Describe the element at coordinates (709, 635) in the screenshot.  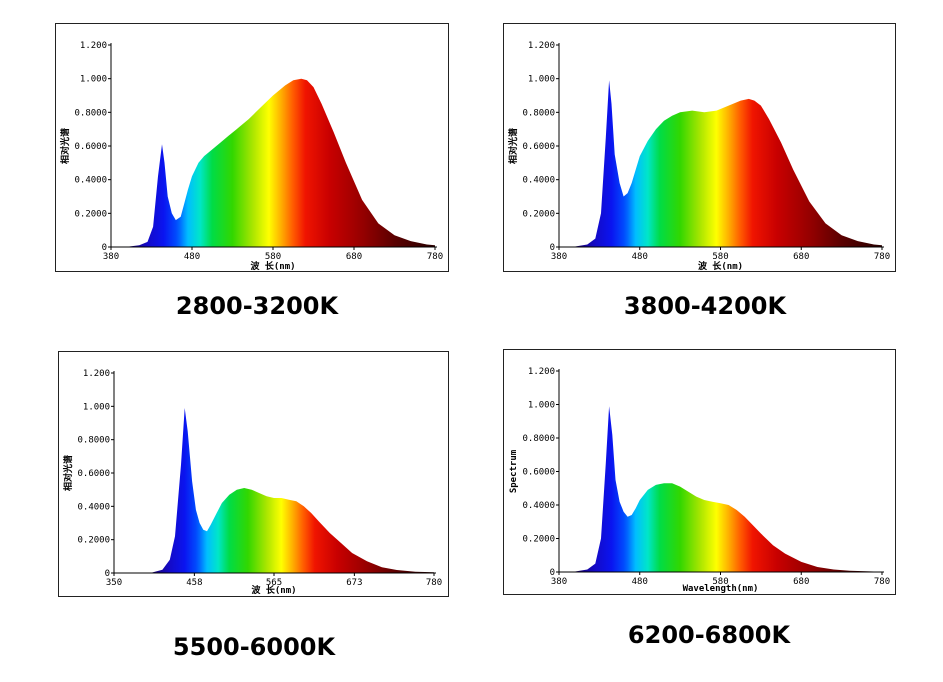
I see `caption-4: 6200-6800K` at that location.